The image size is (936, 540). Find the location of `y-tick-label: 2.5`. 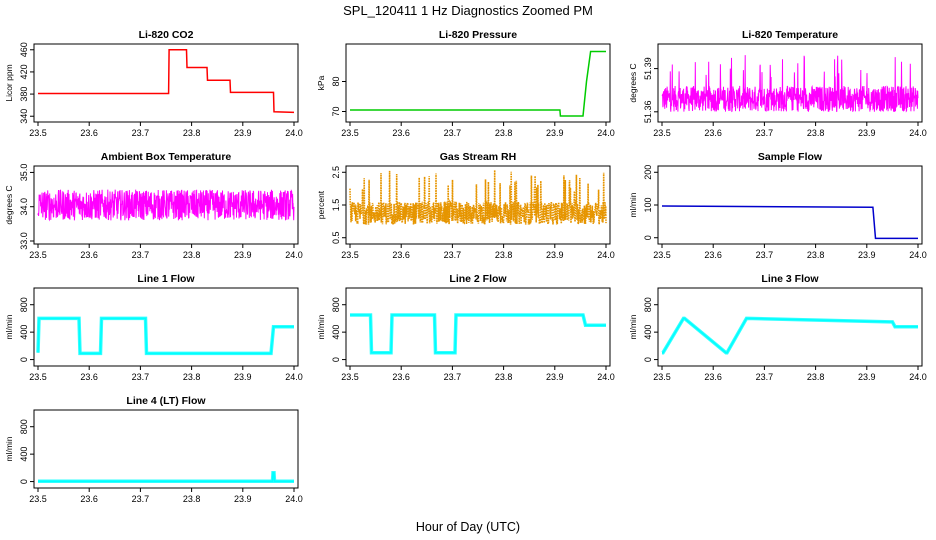

y-tick-label: 2.5 is located at coordinates (336, 172).